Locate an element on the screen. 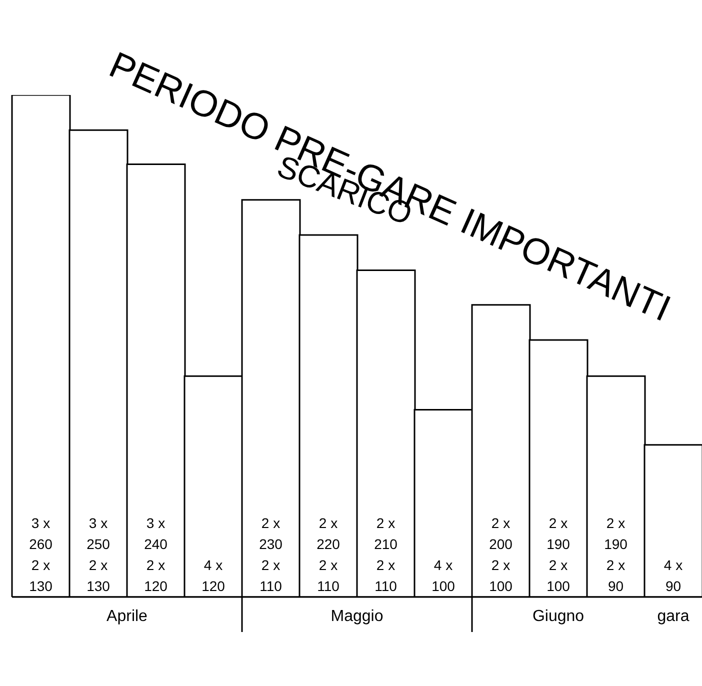 Image resolution: width=702 pixels, height=686 pixels. x-tick-label: 3 x 260 2 x 130 is located at coordinates (41, 554).